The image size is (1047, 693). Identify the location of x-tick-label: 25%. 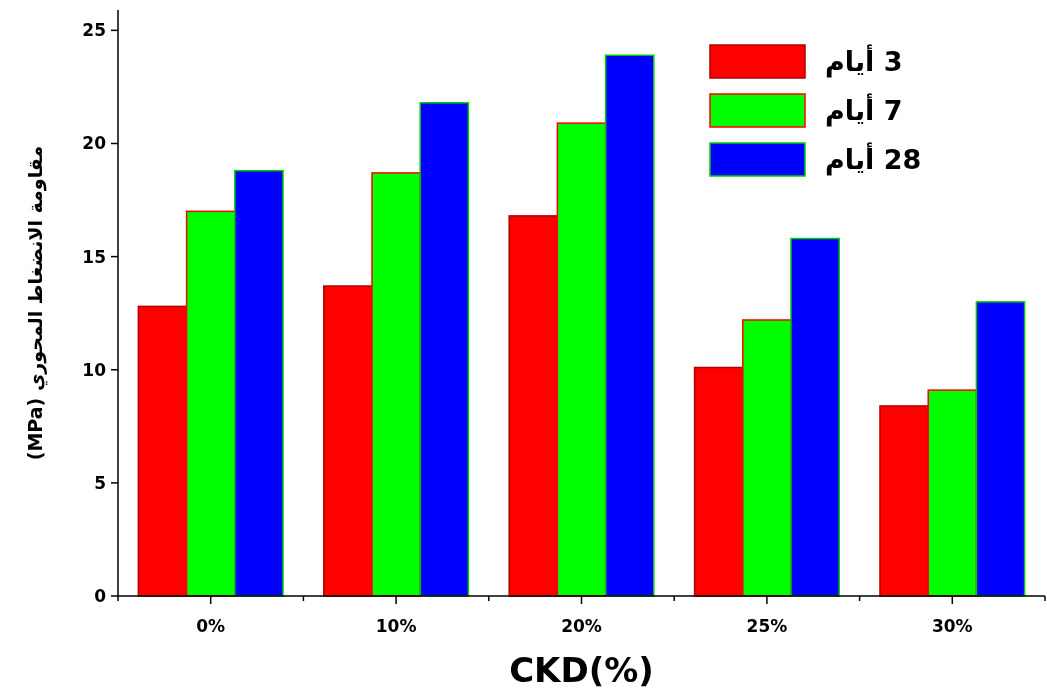
(767, 626).